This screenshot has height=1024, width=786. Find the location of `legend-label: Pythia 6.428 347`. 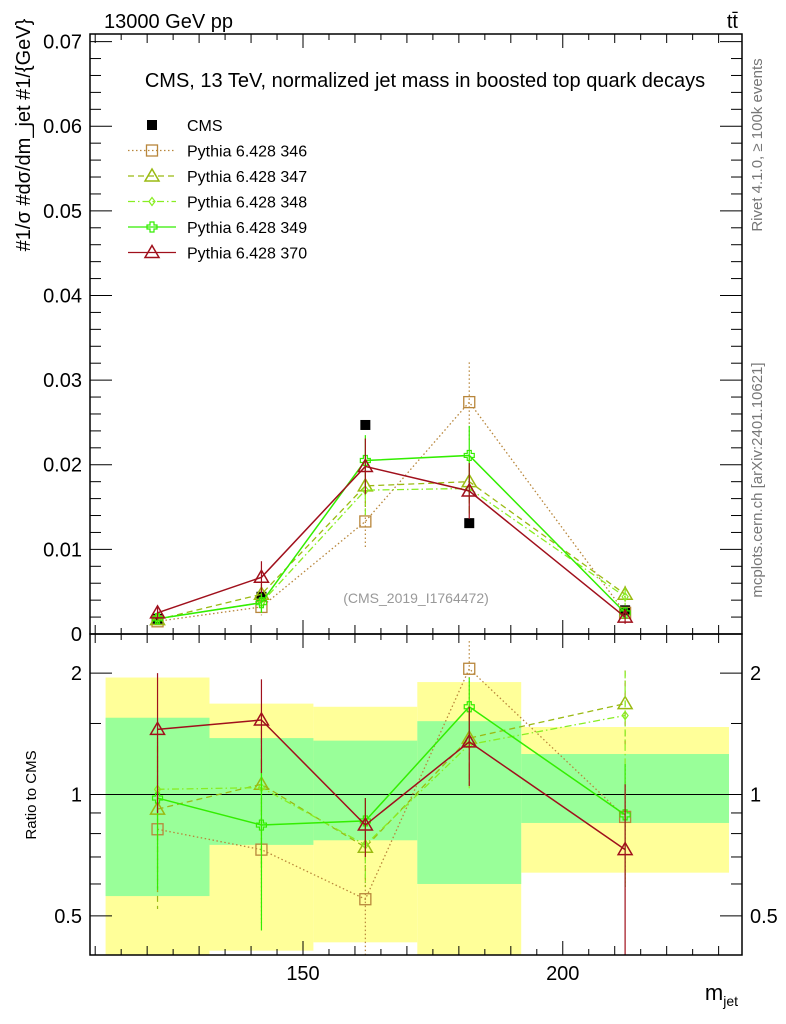

legend-label: Pythia 6.428 347 is located at coordinates (247, 177).